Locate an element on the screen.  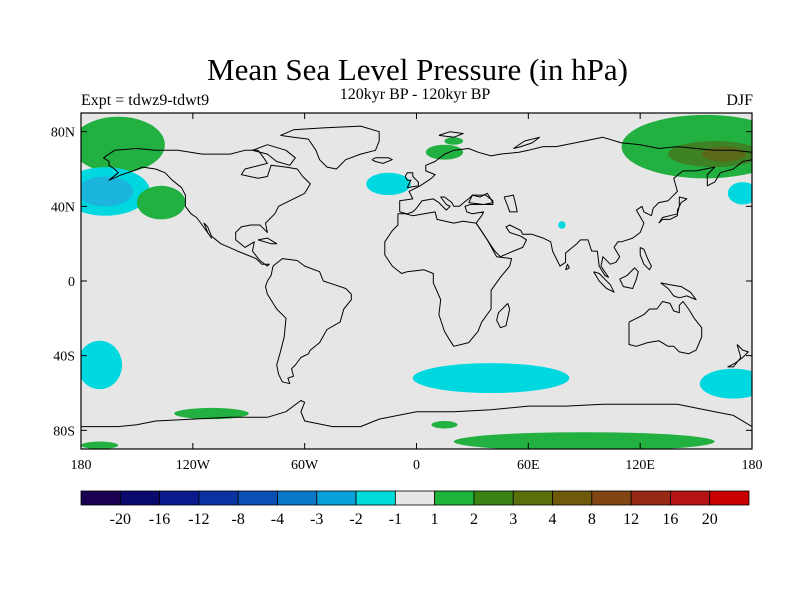
north-atlantic-negative is located at coordinates (388, 184).